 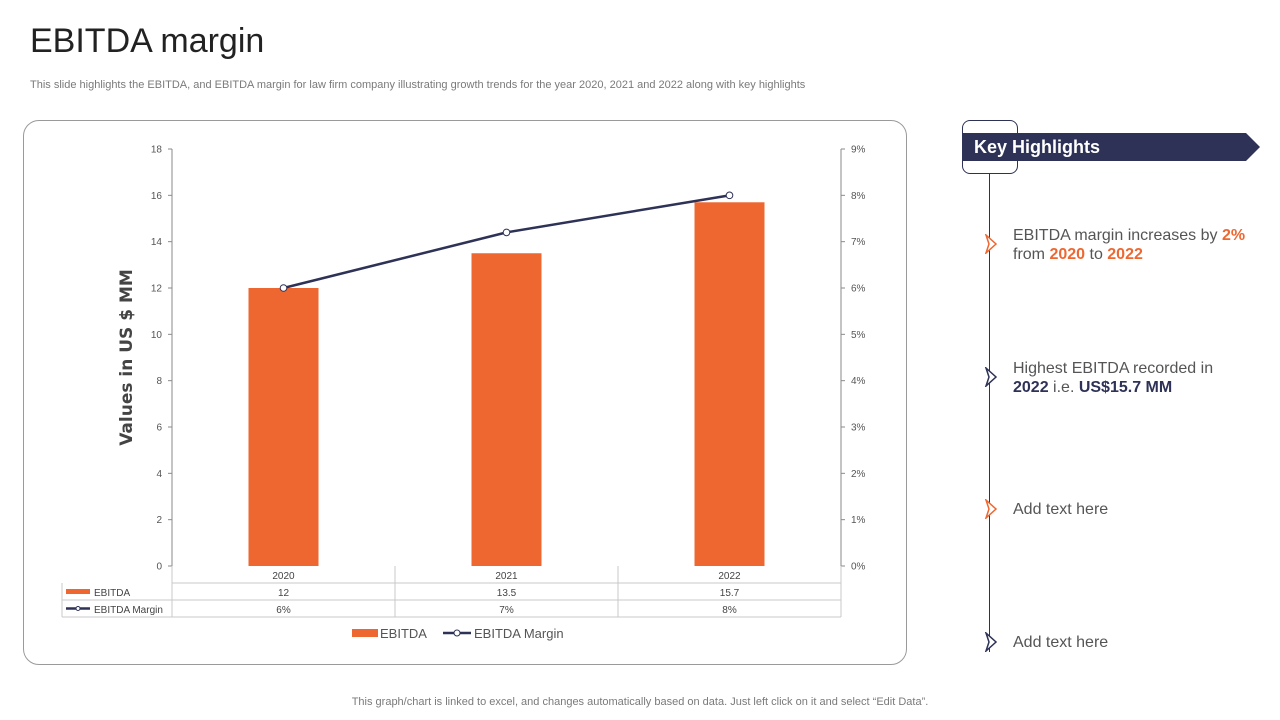 What do you see at coordinates (127, 357) in the screenshot?
I see `y-axis-title: Values in US $ MM` at bounding box center [127, 357].